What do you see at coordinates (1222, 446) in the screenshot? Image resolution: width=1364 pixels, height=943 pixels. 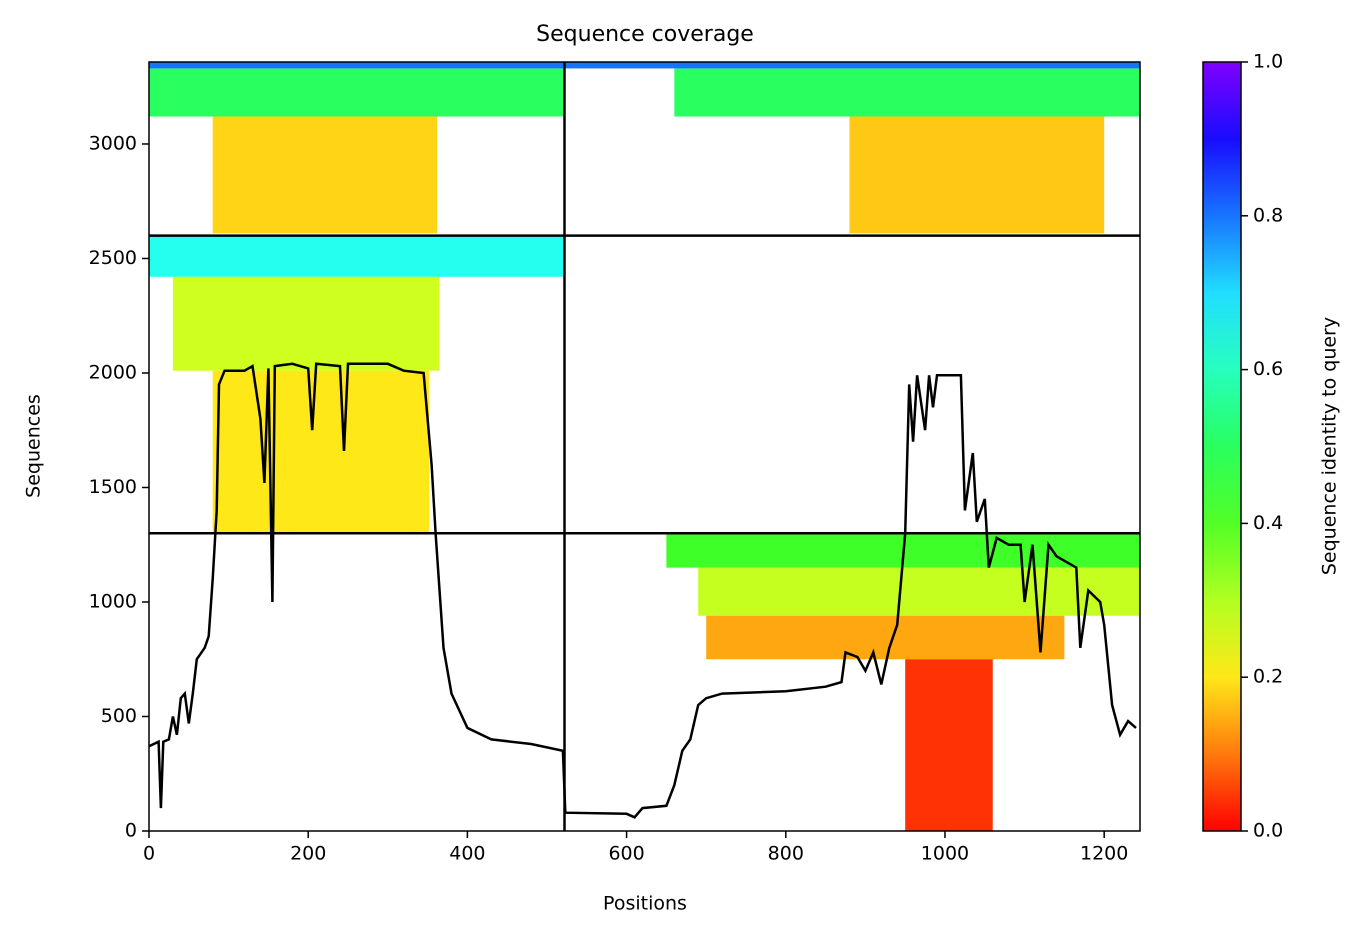 I see `colorbar` at bounding box center [1222, 446].